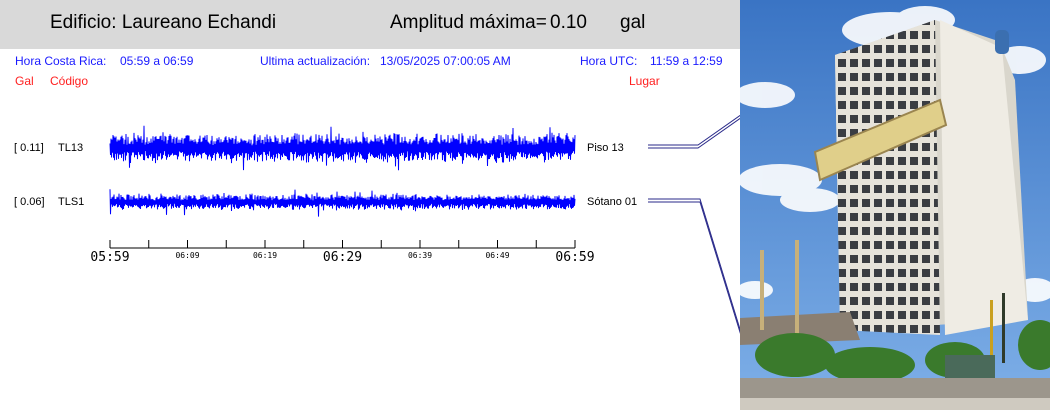  I want to click on canopy-band, so click(880, 140).